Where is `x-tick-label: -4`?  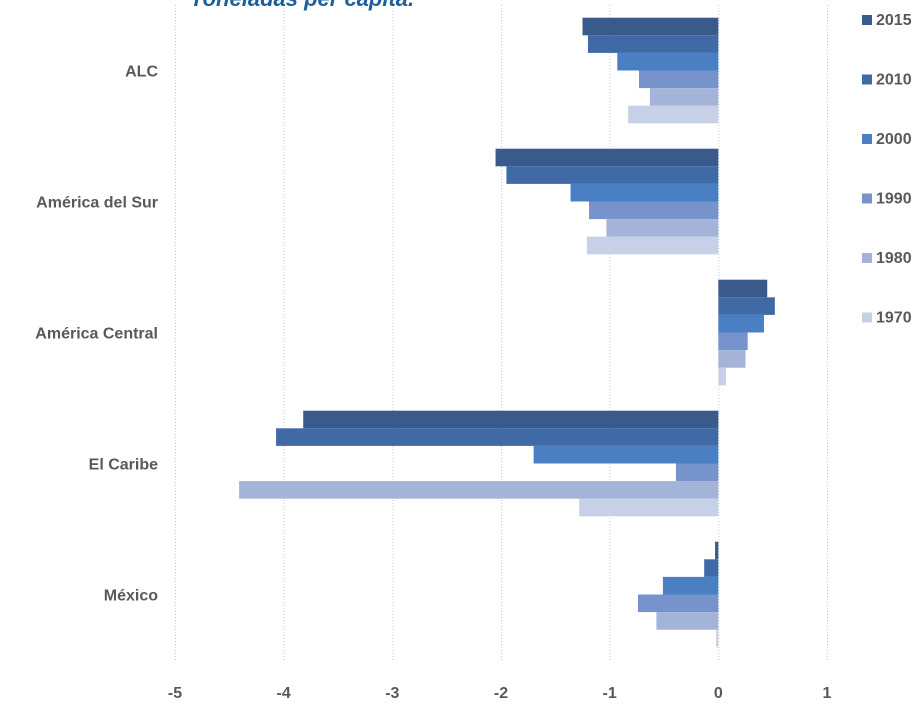 x-tick-label: -4 is located at coordinates (284, 693).